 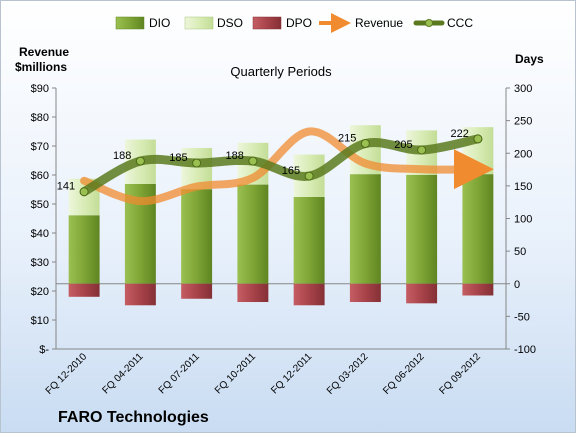 I want to click on category-label: FQ 04-2011, so click(x=123, y=373).